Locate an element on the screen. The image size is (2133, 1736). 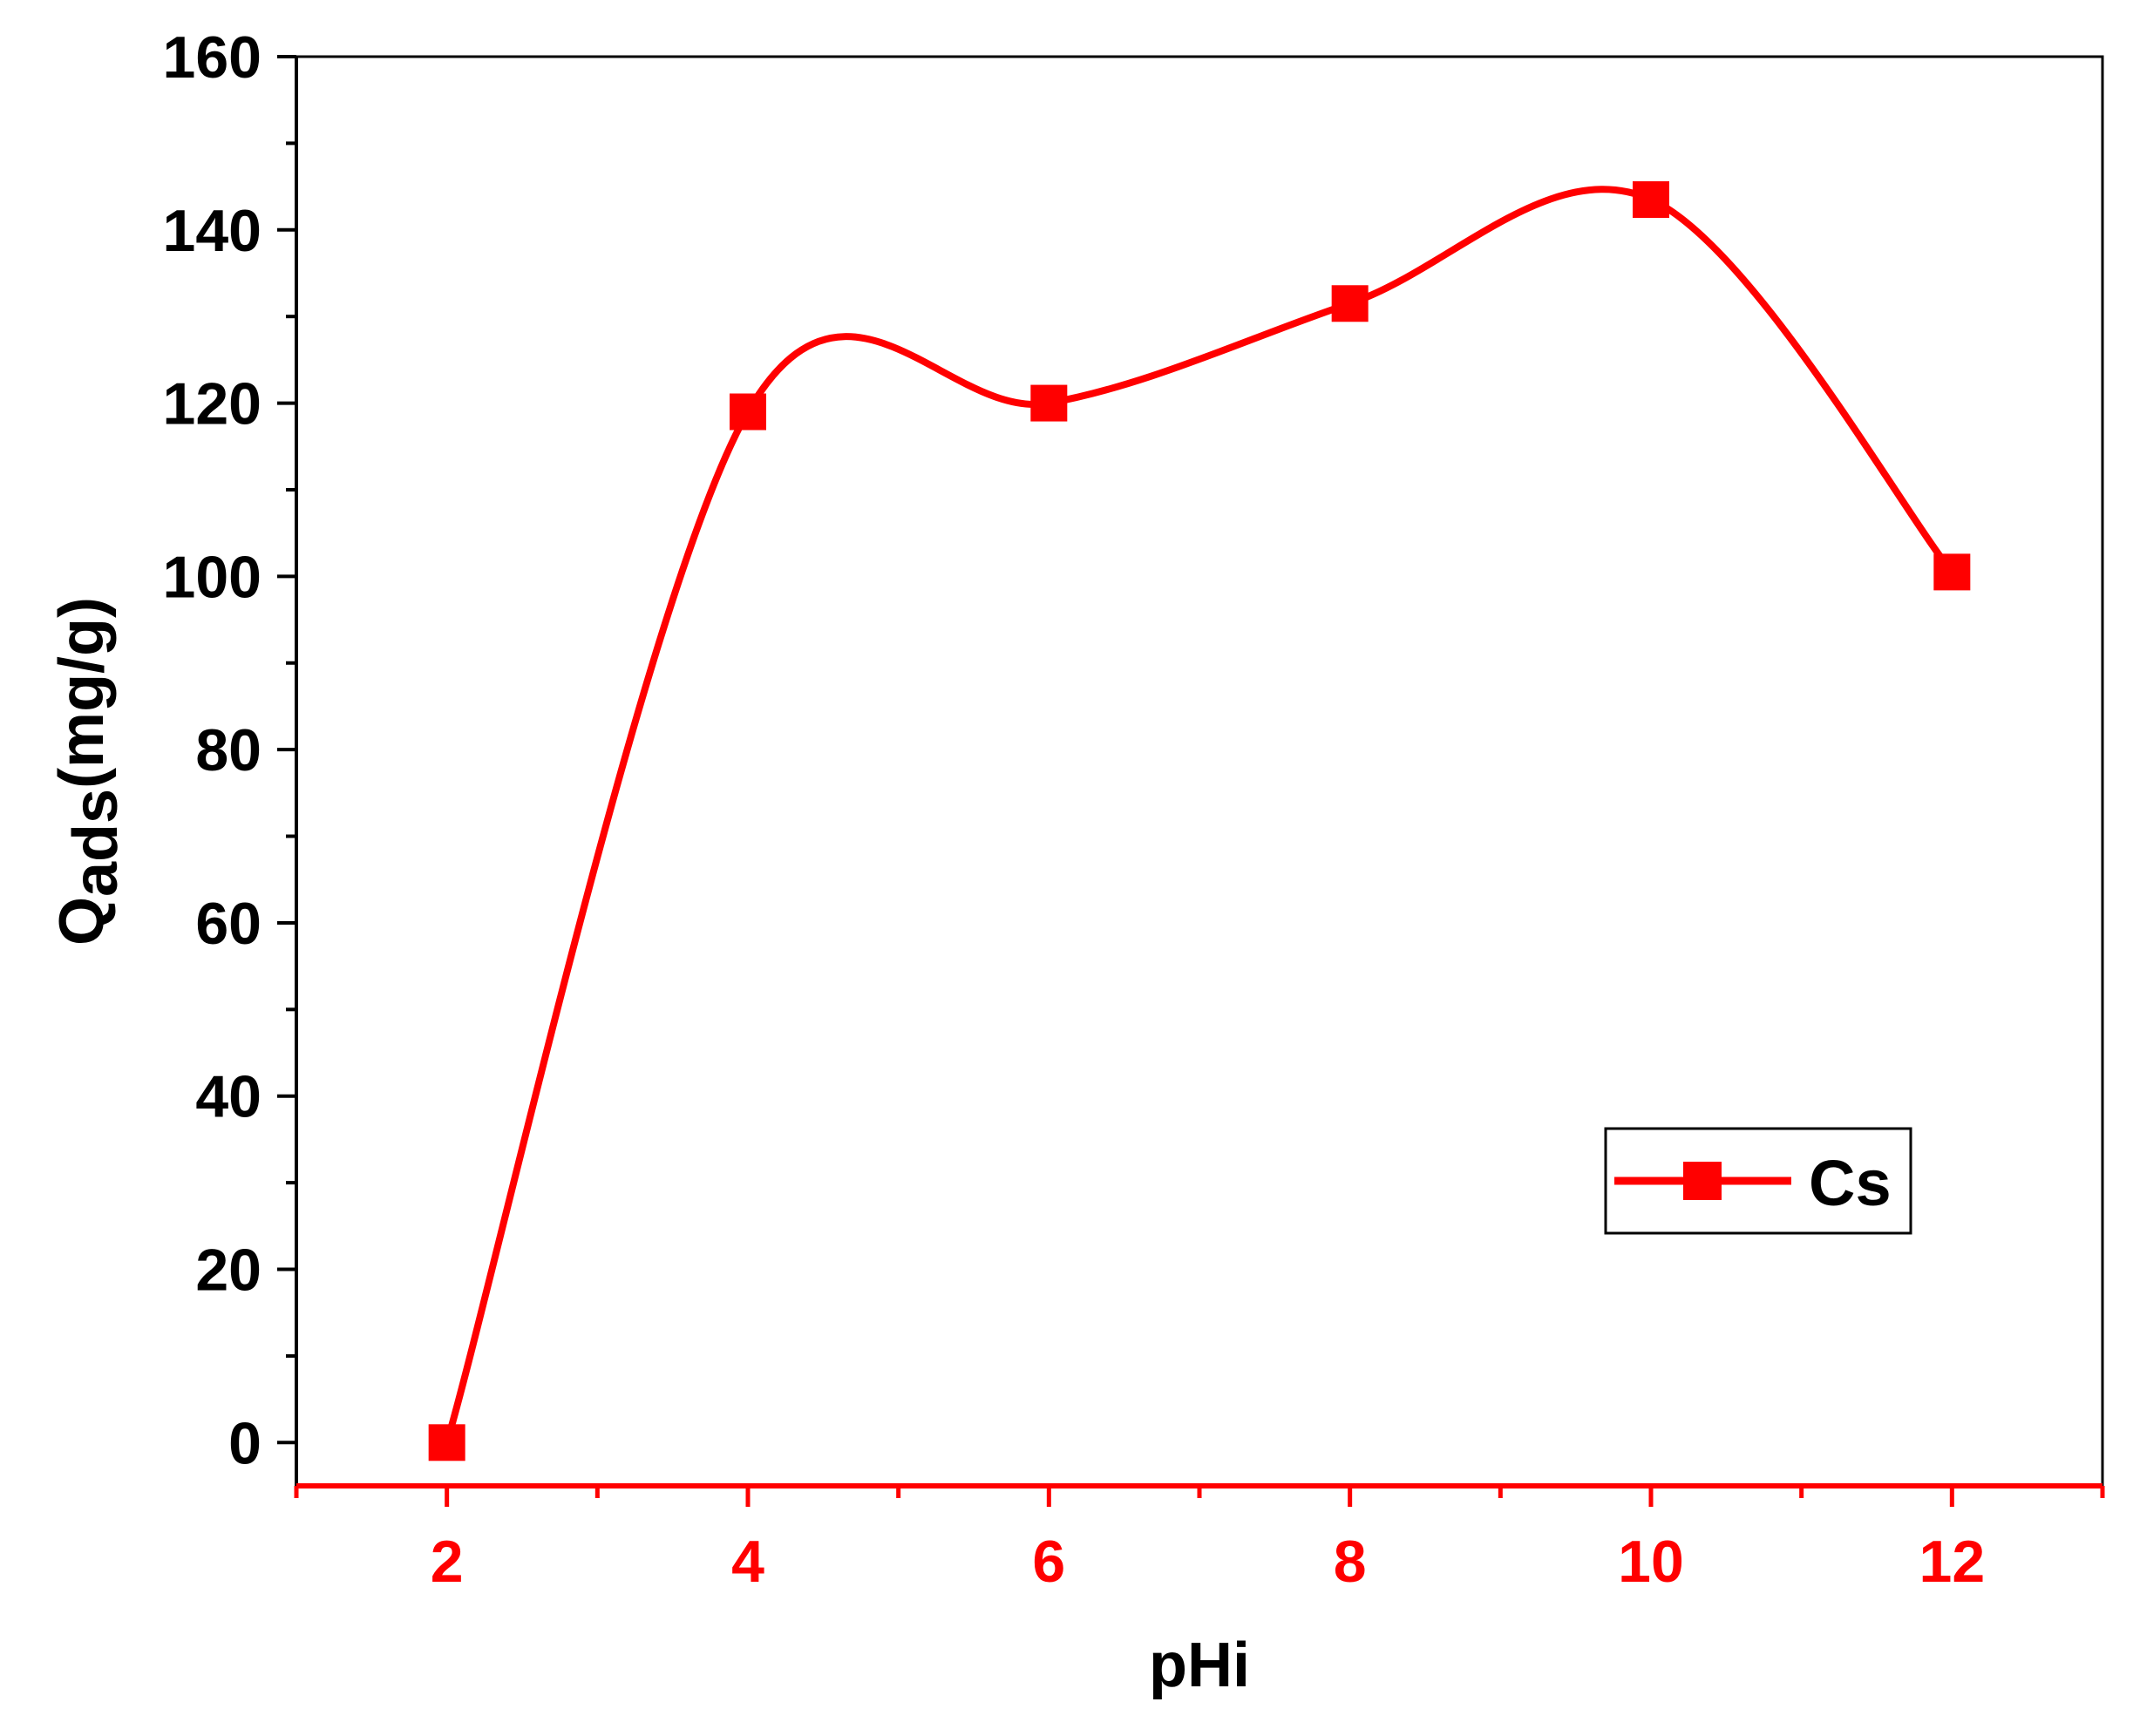
y-tick-label: 140 is located at coordinates (212, 231).